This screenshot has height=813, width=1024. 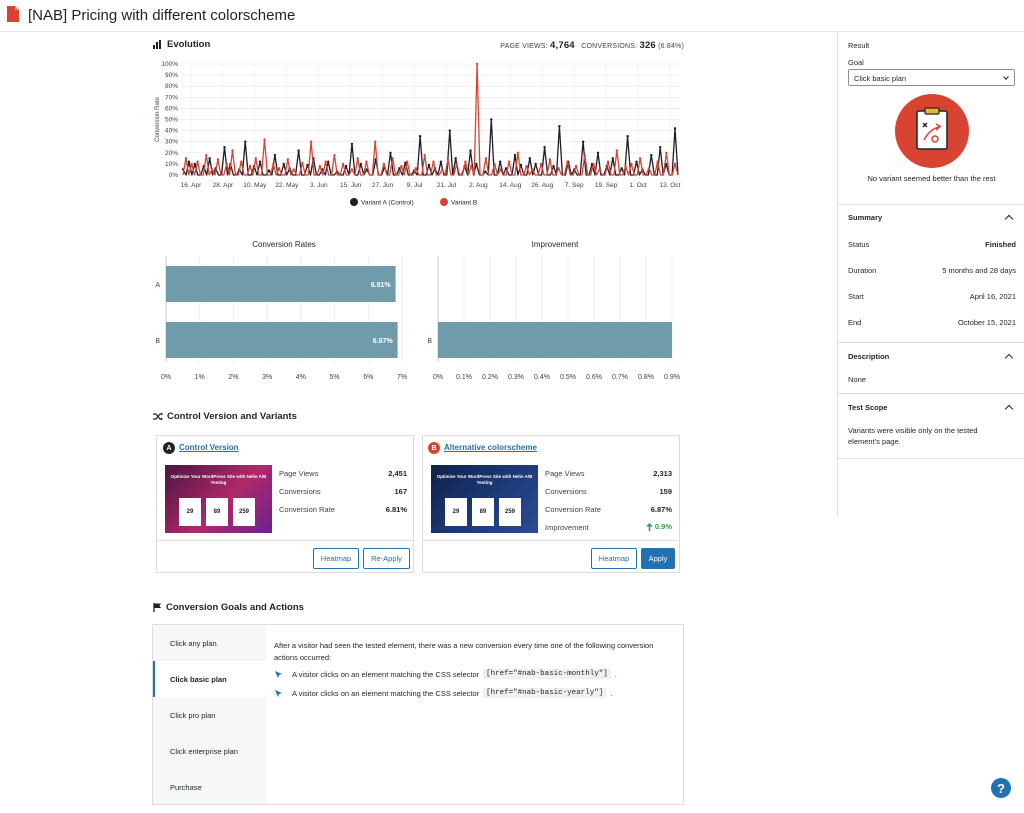 What do you see at coordinates (565, 473) in the screenshot?
I see `variant-b-metric-label: Page Views` at bounding box center [565, 473].